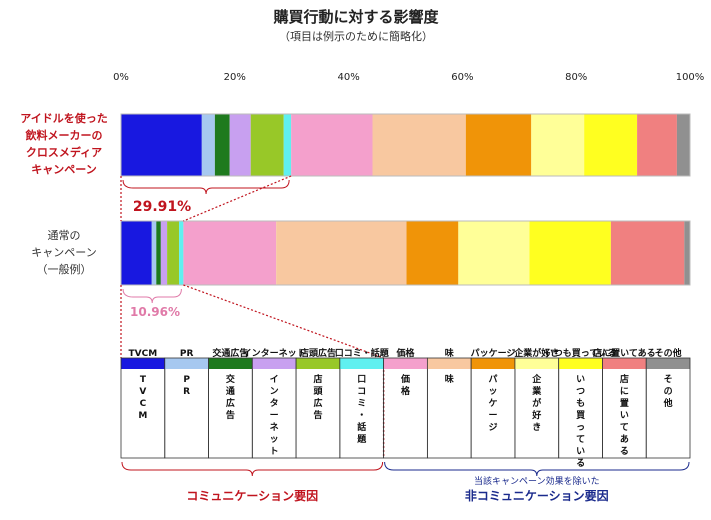  I want to click on legend-label-char: 置, so click(624, 403).